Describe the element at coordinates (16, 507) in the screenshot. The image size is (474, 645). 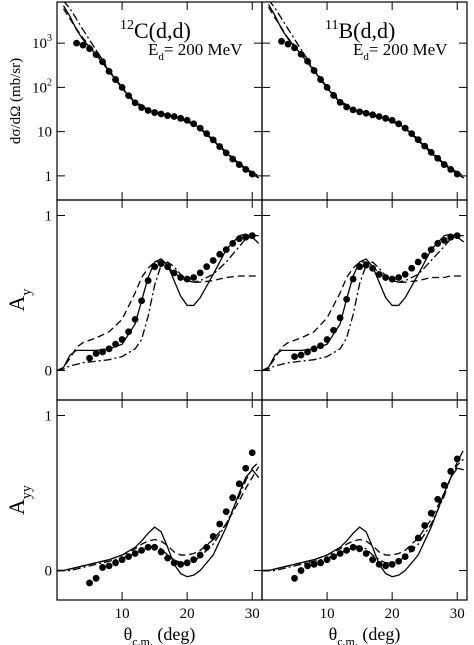
I see `y-axis-label-text: A` at that location.